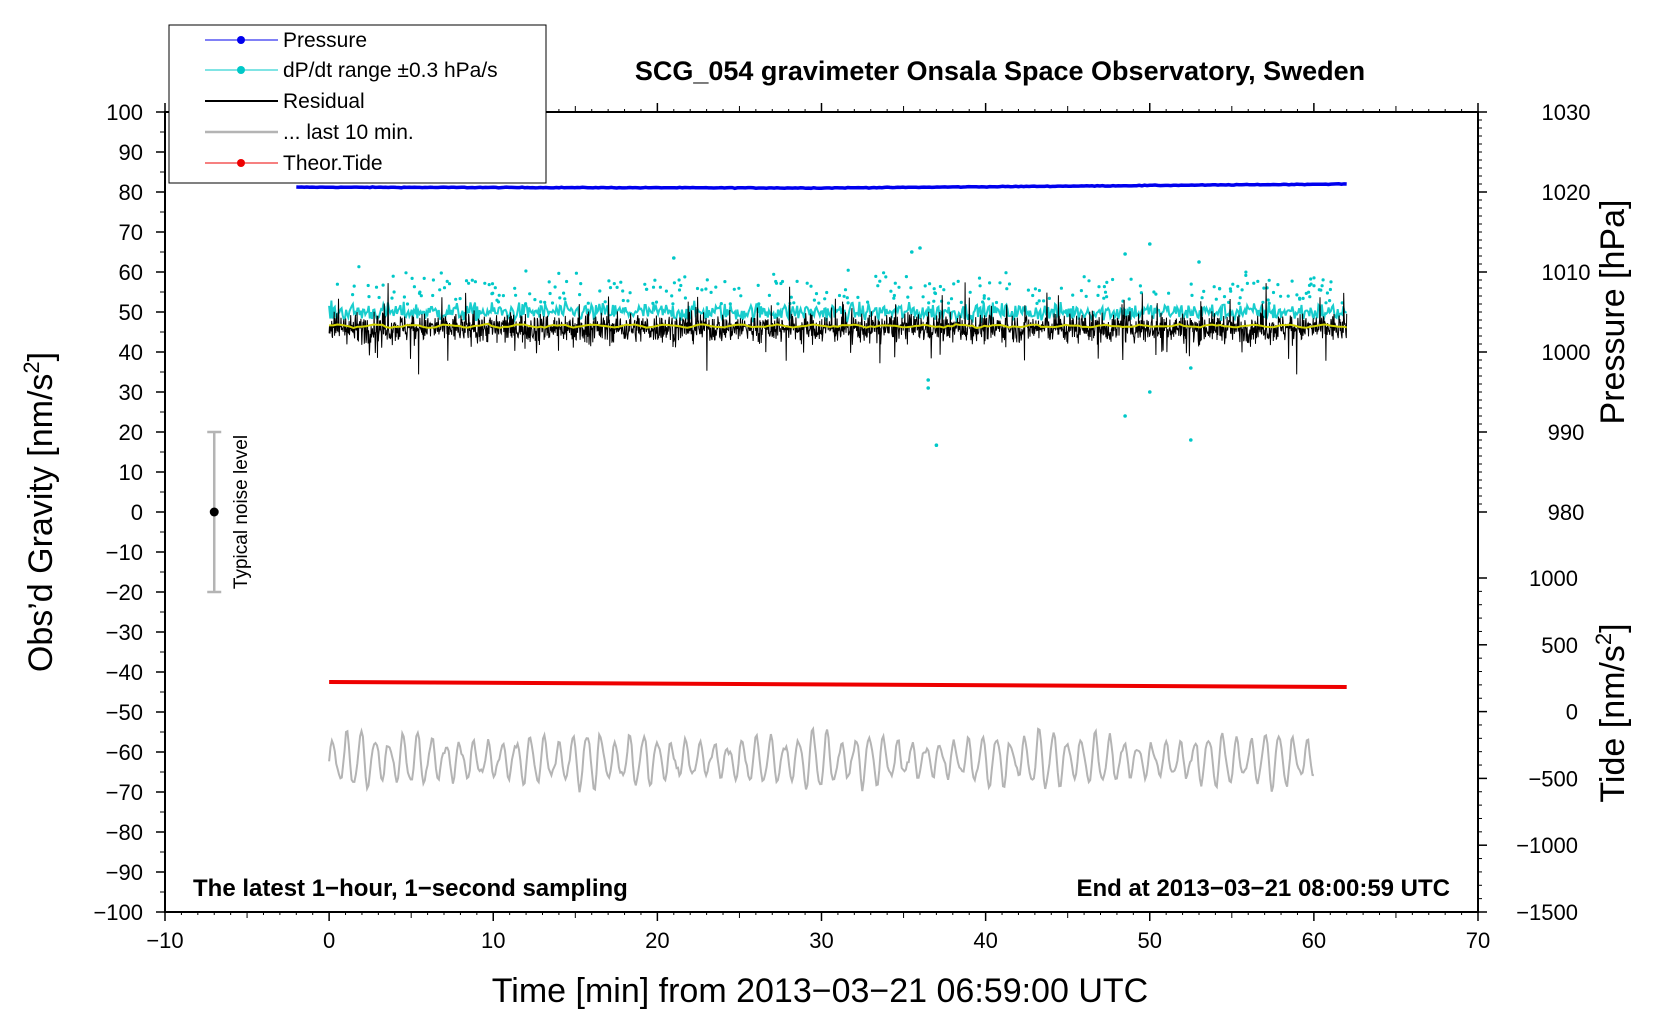 The height and width of the screenshot is (1020, 1660). Describe the element at coordinates (1263, 888) in the screenshot. I see `annotation-end-time: End at 2013−03−21 08:00:59 UTC` at that location.